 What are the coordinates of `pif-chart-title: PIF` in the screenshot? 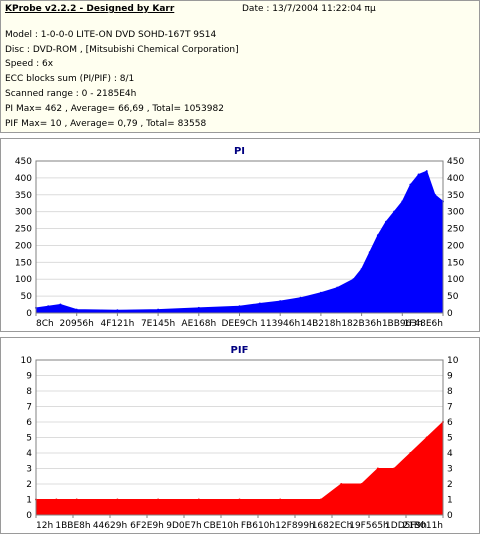 It's located at (240, 350).